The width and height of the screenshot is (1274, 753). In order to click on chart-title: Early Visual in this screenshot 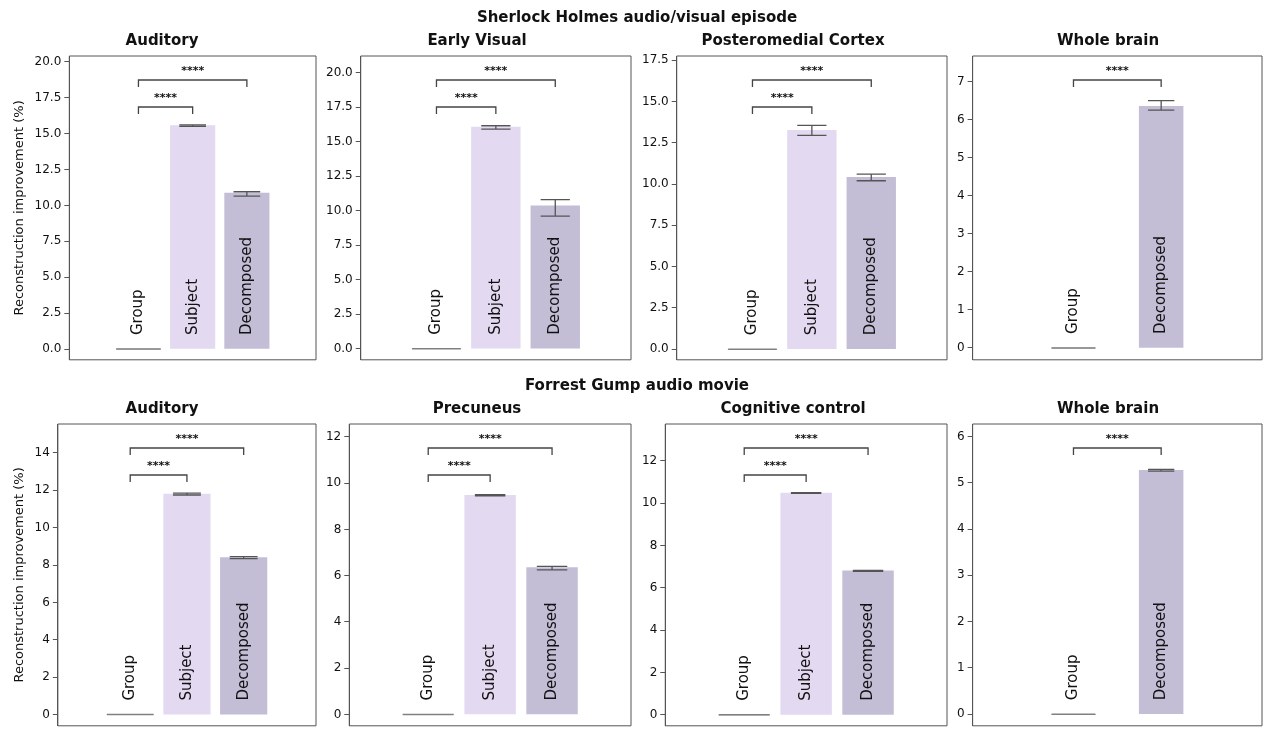, I will do `click(477, 39)`.